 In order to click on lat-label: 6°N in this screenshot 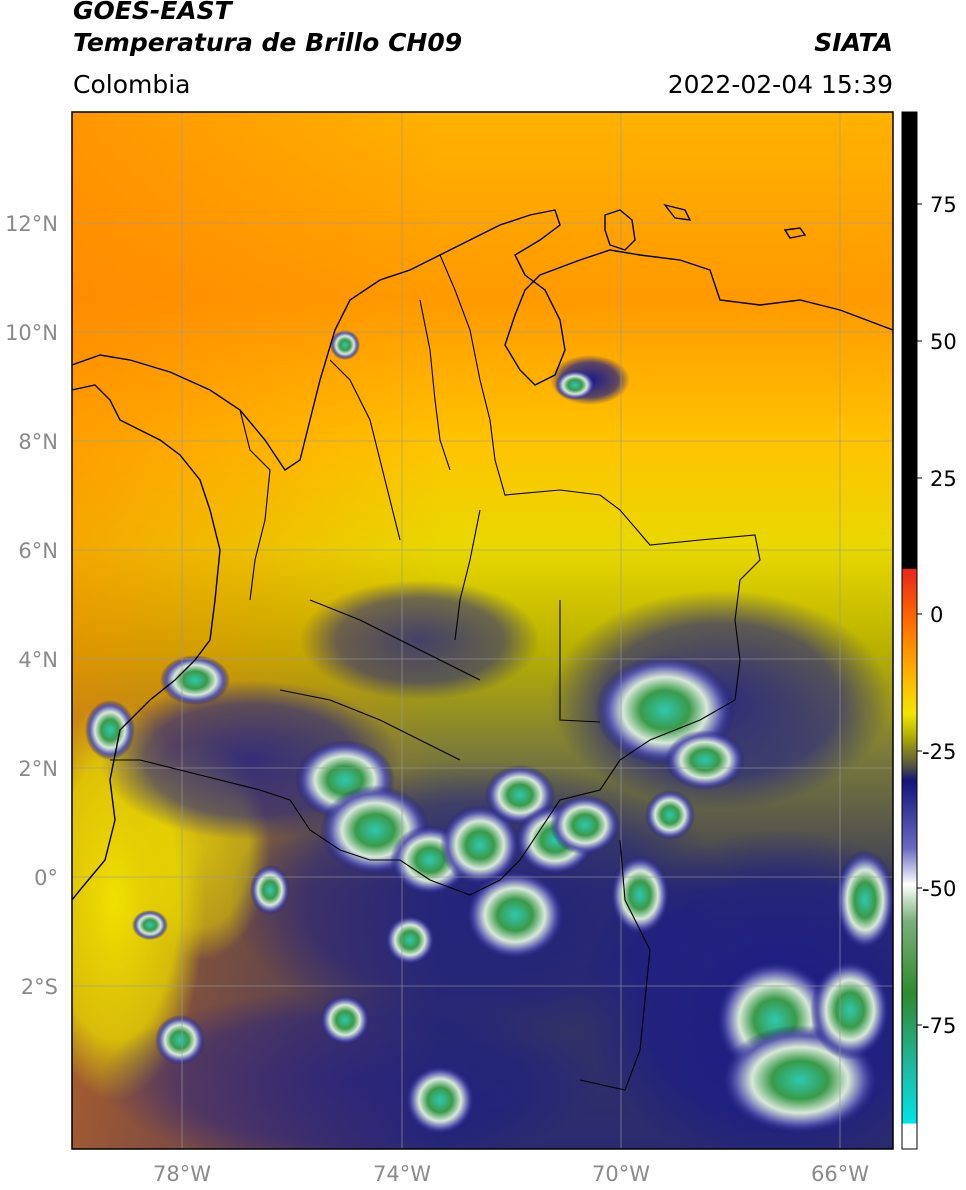, I will do `click(38, 551)`.